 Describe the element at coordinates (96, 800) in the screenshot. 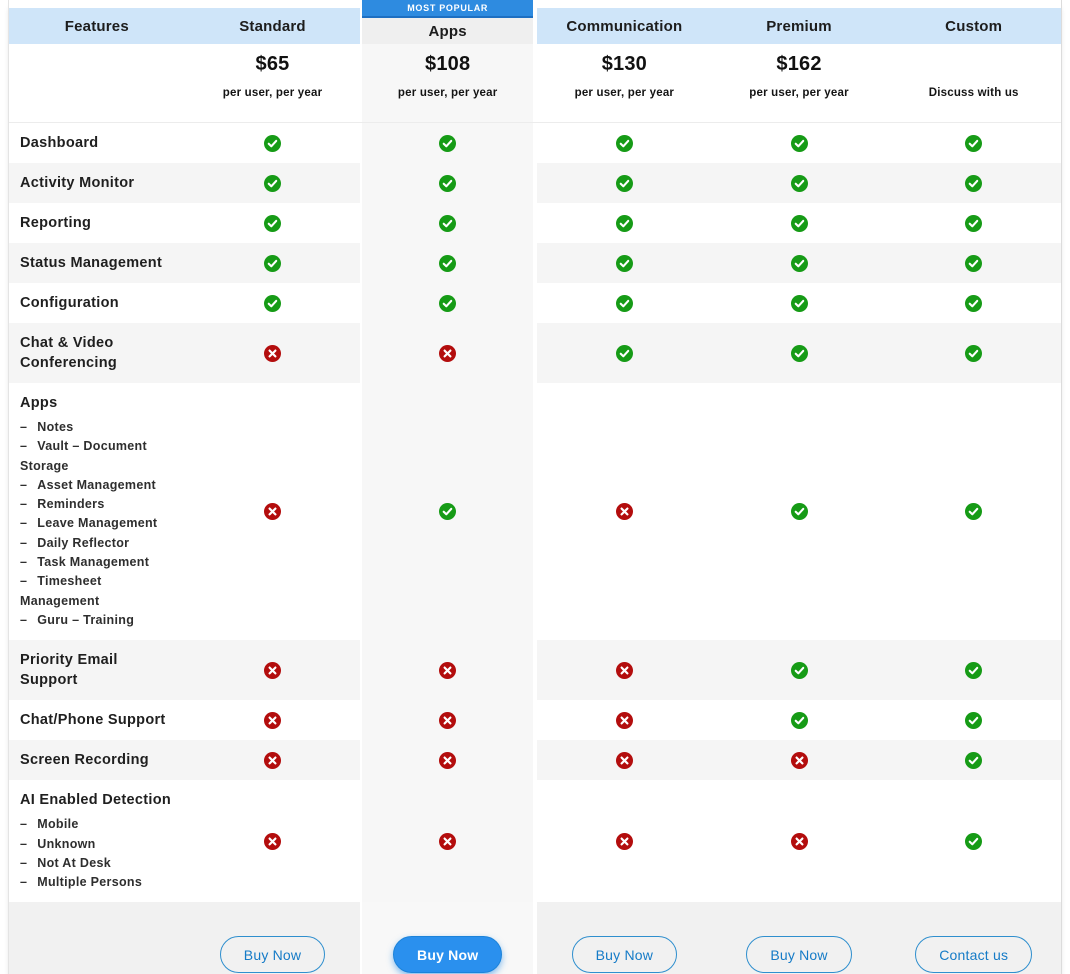

I see `feature-name: AI Enabled Detection` at that location.